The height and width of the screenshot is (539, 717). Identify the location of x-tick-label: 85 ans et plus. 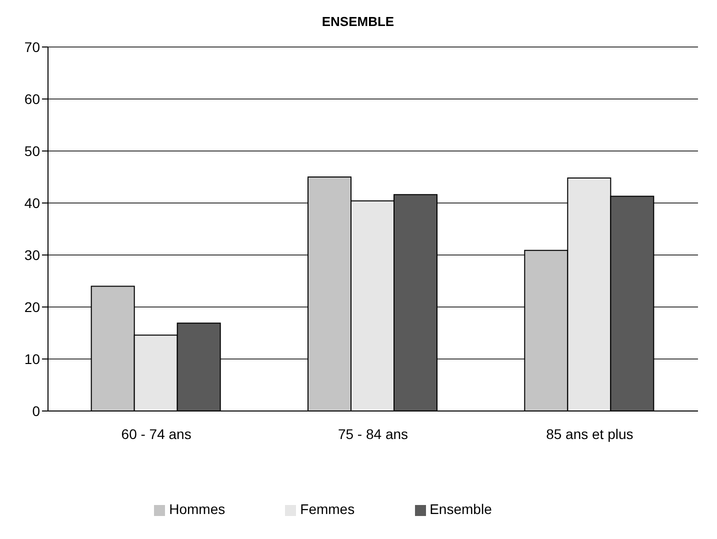
(590, 434).